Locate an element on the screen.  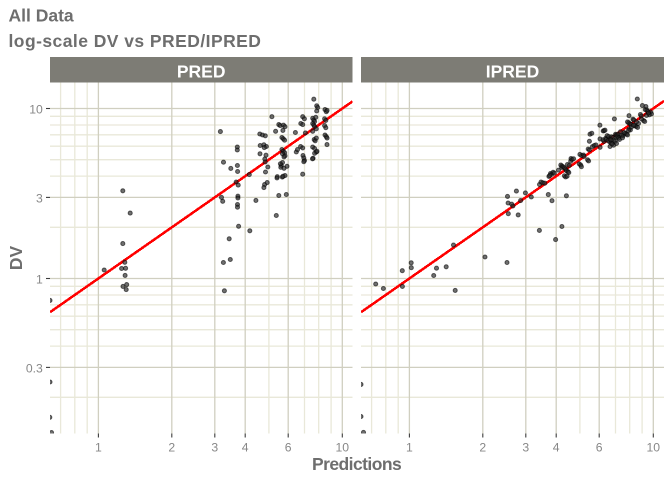
svg-text: log-scale DV vs PRED/IPRED is located at coordinates (135, 41).